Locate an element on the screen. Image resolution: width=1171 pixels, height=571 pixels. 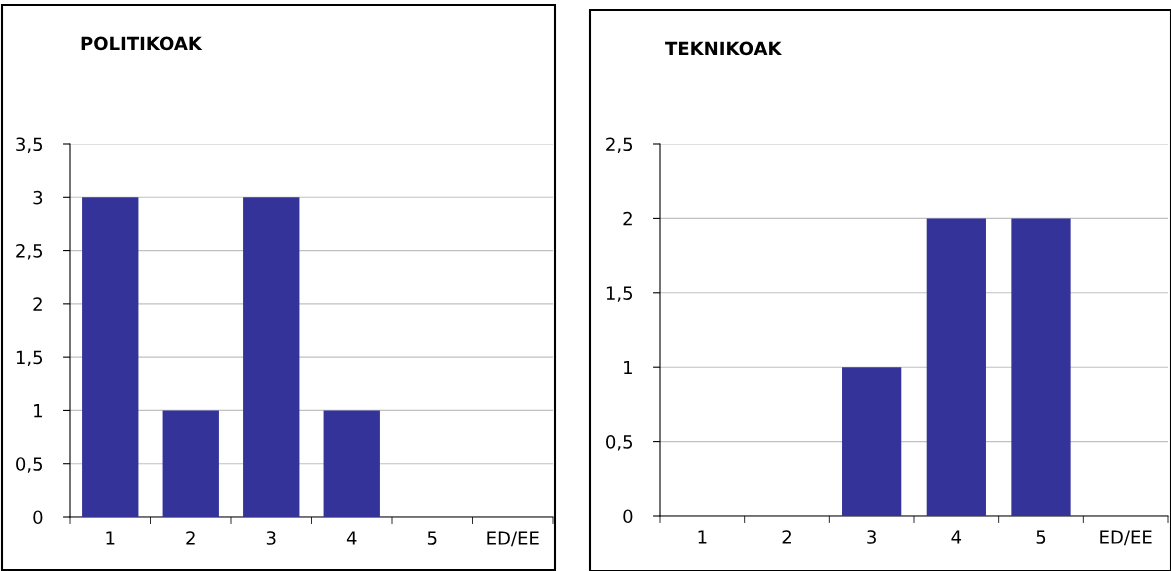
y-tick-label: 3,5 is located at coordinates (29, 145).